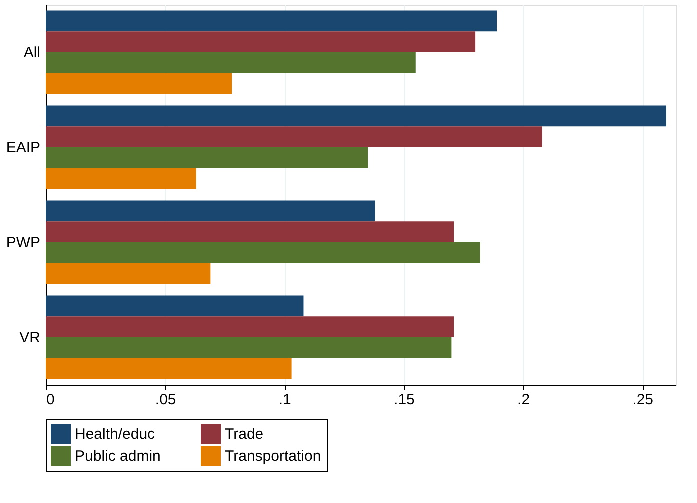 The height and width of the screenshot is (503, 697). Describe the element at coordinates (285, 400) in the screenshot. I see `x-tick-label: .1` at that location.